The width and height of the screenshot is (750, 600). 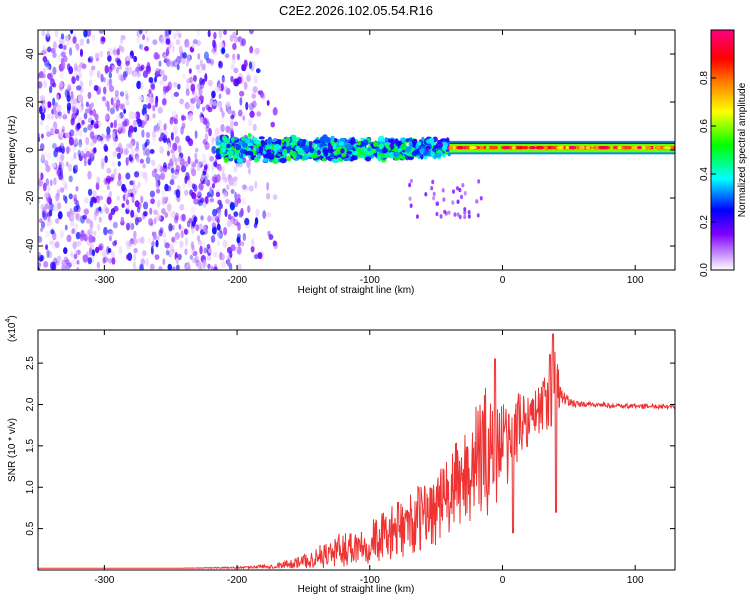 What do you see at coordinates (30, 487) in the screenshot?
I see `y-tick-label: 1.0` at bounding box center [30, 487].